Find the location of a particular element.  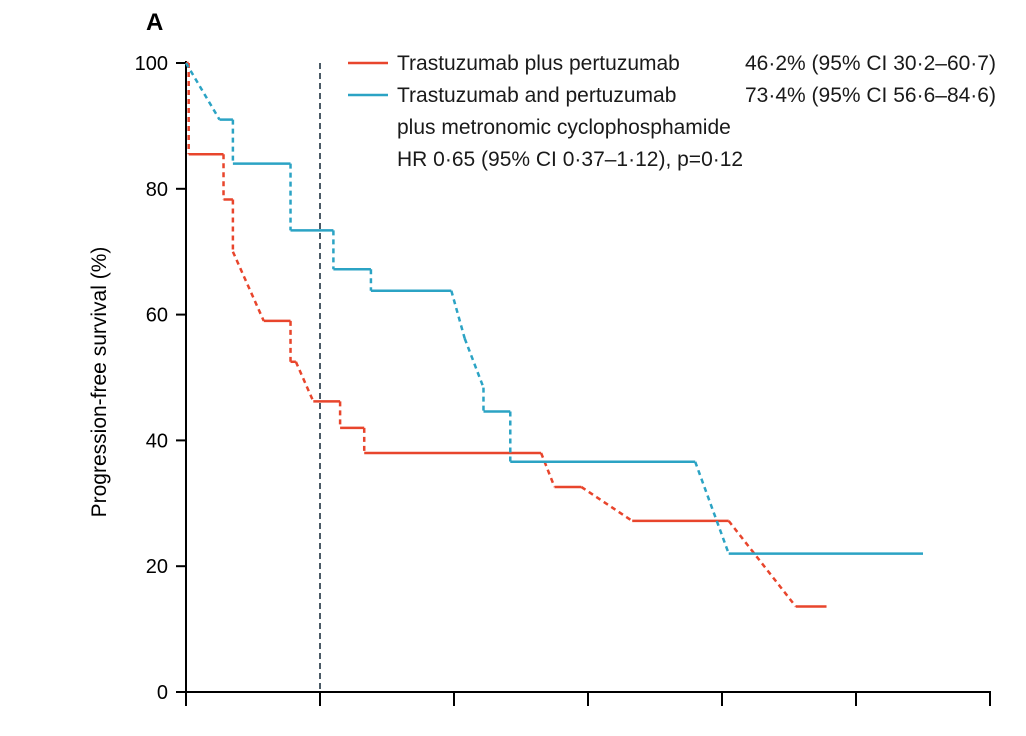

legend-label-series-b-line1: Trastuzumab and pertuzumab is located at coordinates (536, 95).